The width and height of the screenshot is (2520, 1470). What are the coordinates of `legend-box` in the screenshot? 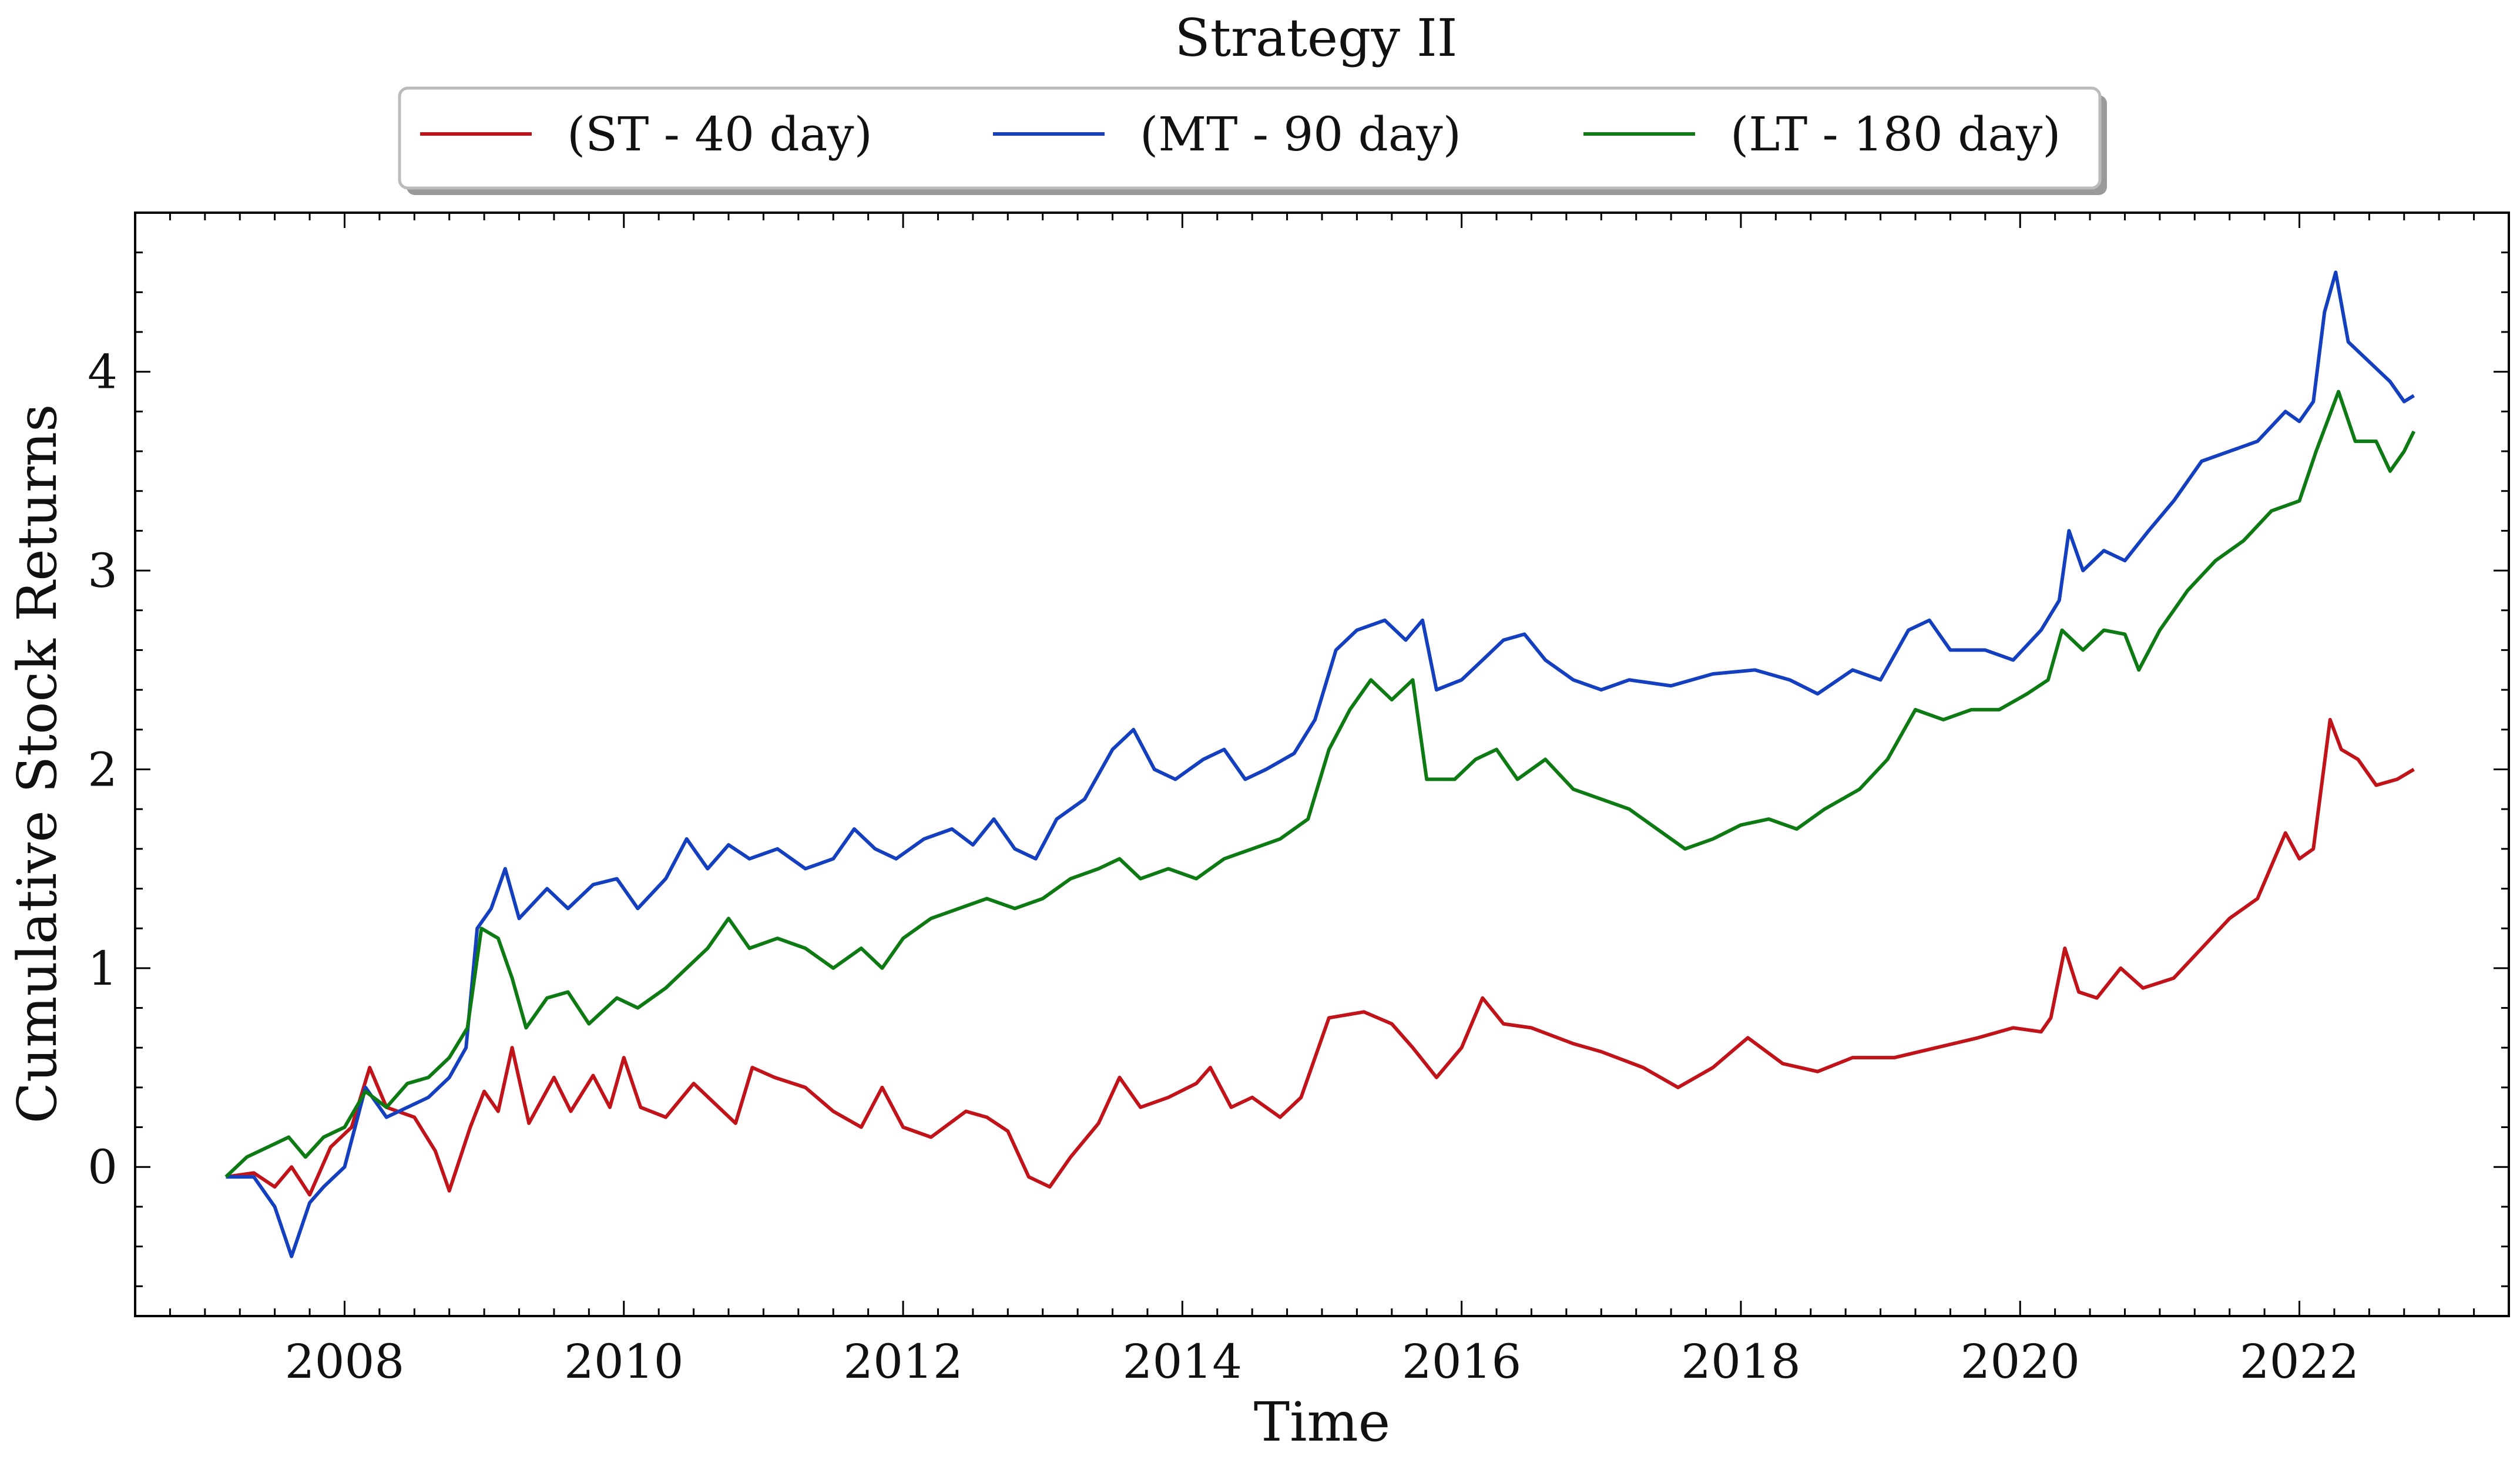 It's located at (1250, 138).